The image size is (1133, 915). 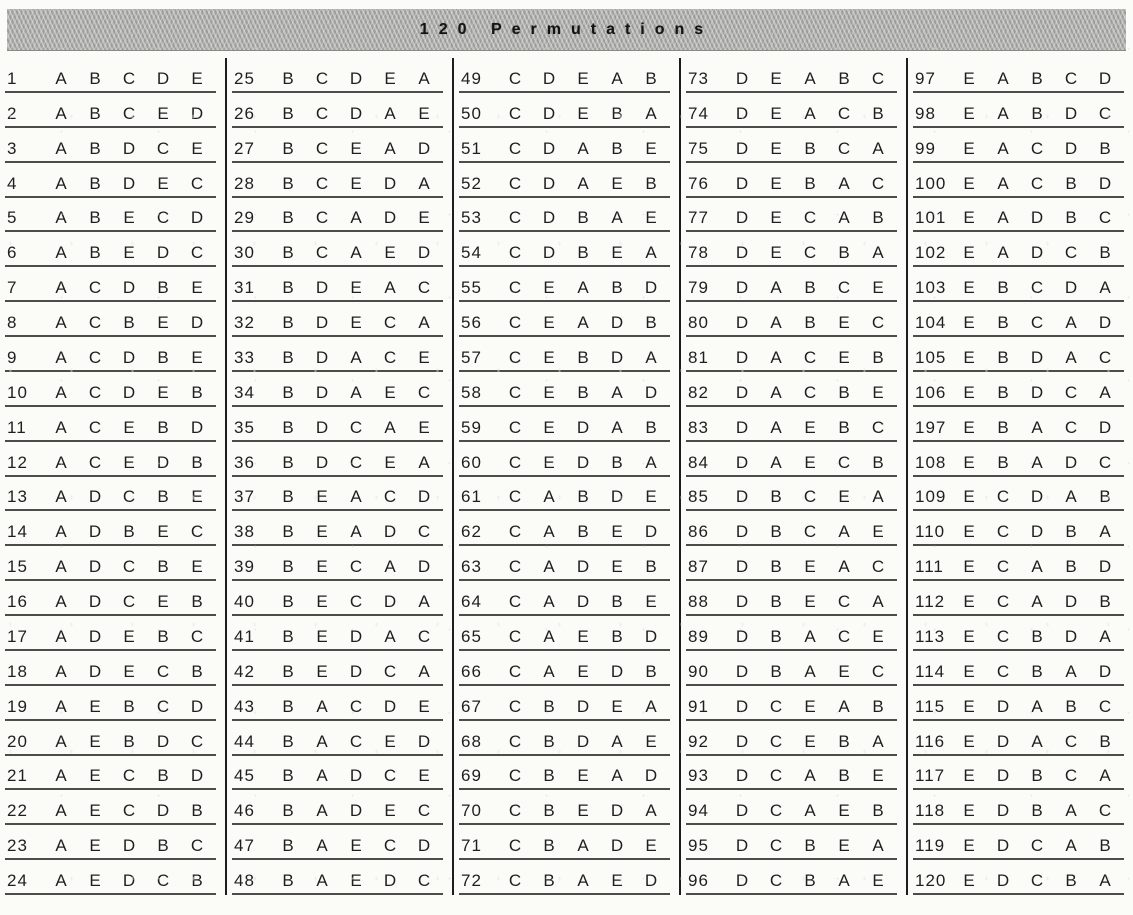 What do you see at coordinates (337, 843) in the screenshot?
I see `permutation-row: 47 B A E C D` at bounding box center [337, 843].